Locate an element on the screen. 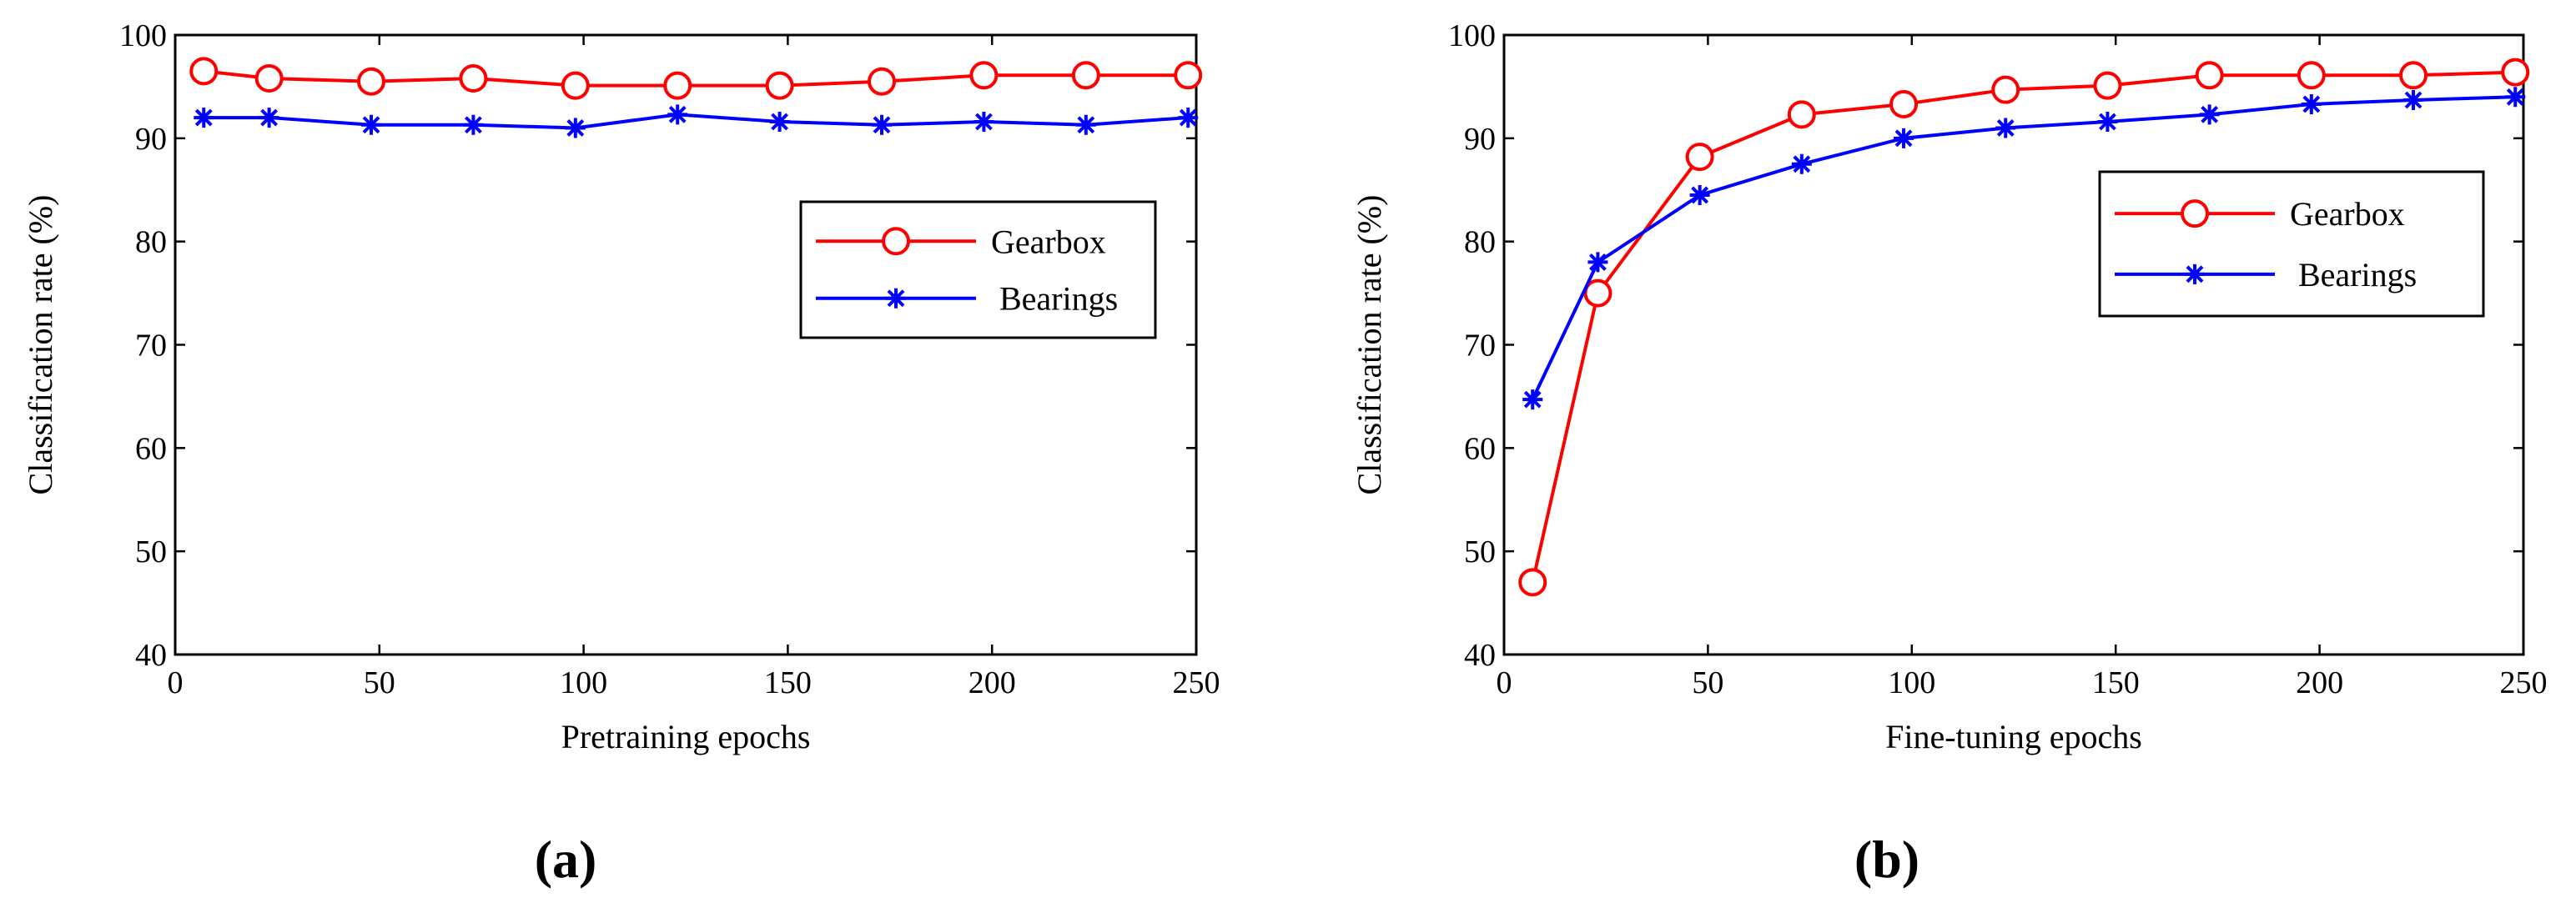 The height and width of the screenshot is (903, 2576). series-line-bearings is located at coordinates (696, 122).